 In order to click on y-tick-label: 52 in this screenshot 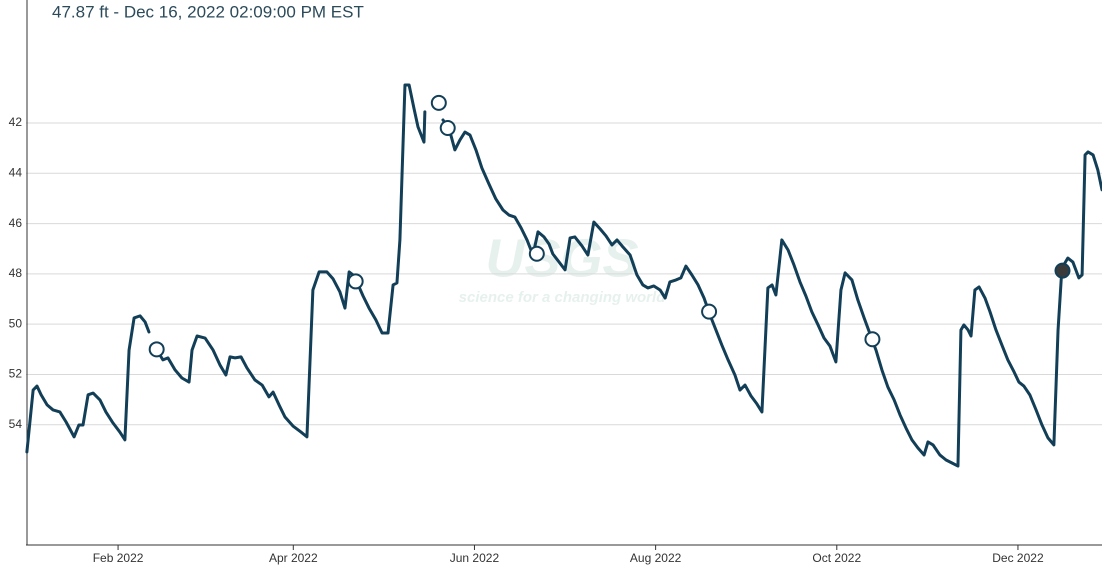, I will do `click(16, 374)`.